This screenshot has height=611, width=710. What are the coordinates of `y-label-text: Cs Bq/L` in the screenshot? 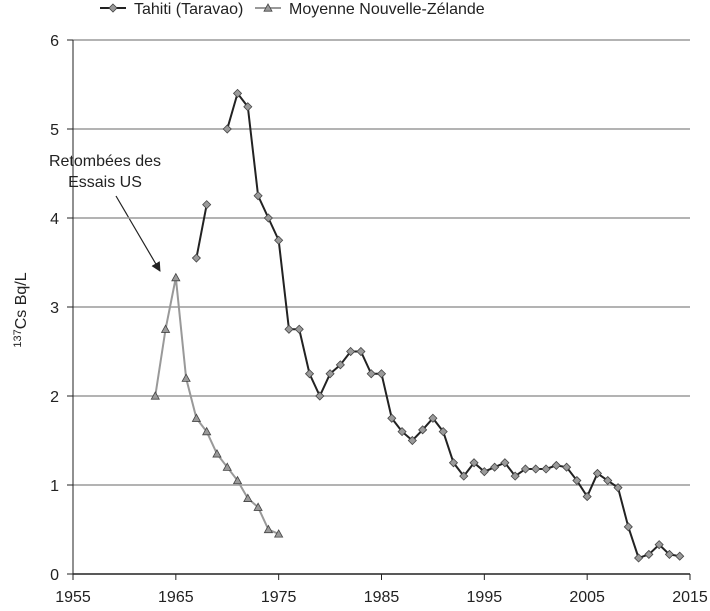 It's located at (21, 300).